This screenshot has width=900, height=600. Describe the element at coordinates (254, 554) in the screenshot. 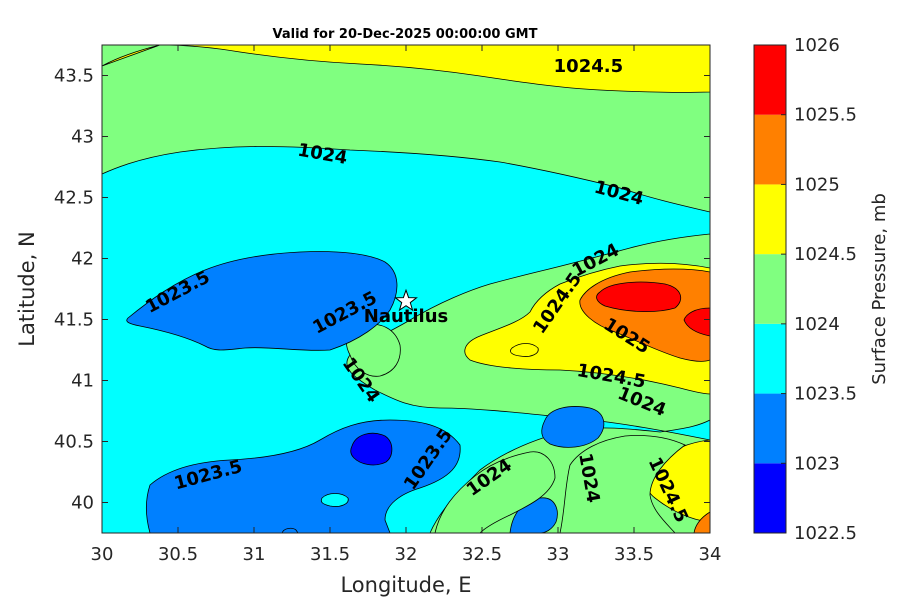

I see `x-tick-label: 31` at that location.